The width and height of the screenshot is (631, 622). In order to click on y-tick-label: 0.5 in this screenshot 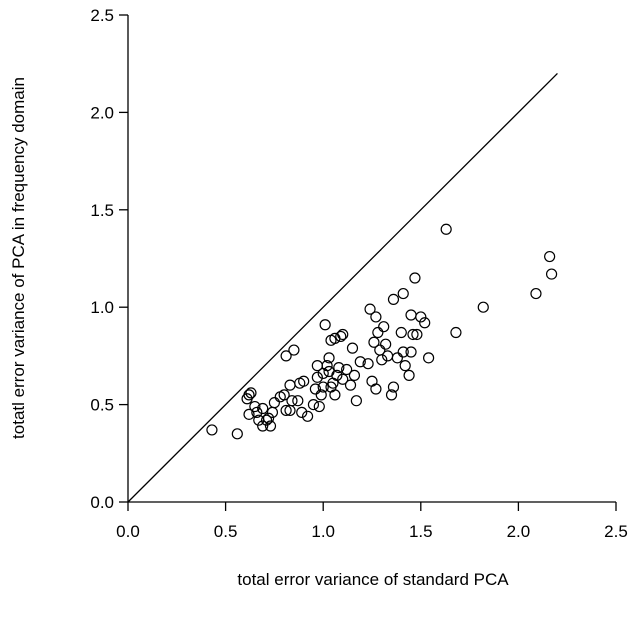, I will do `click(102, 405)`.